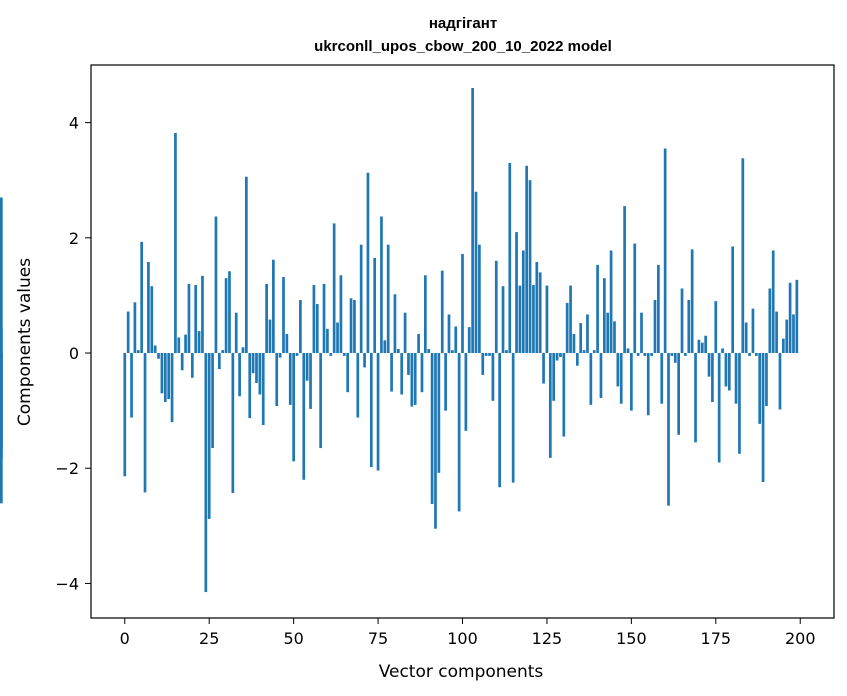 The height and width of the screenshot is (696, 847). I want to click on y-tick-label: −2, so click(67, 468).